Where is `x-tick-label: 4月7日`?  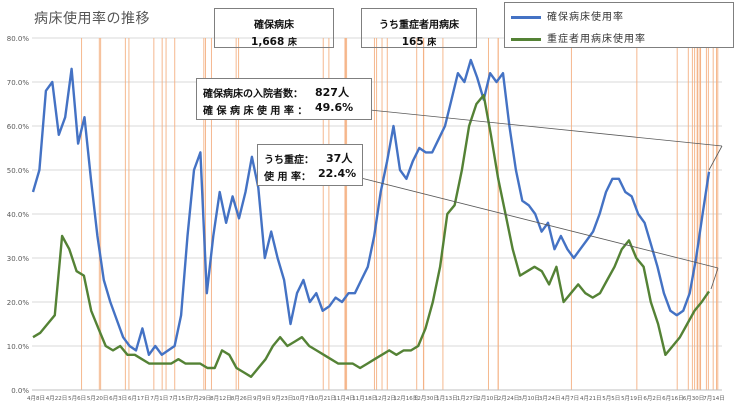
x-tick-label: 4月7日 is located at coordinates (570, 398).